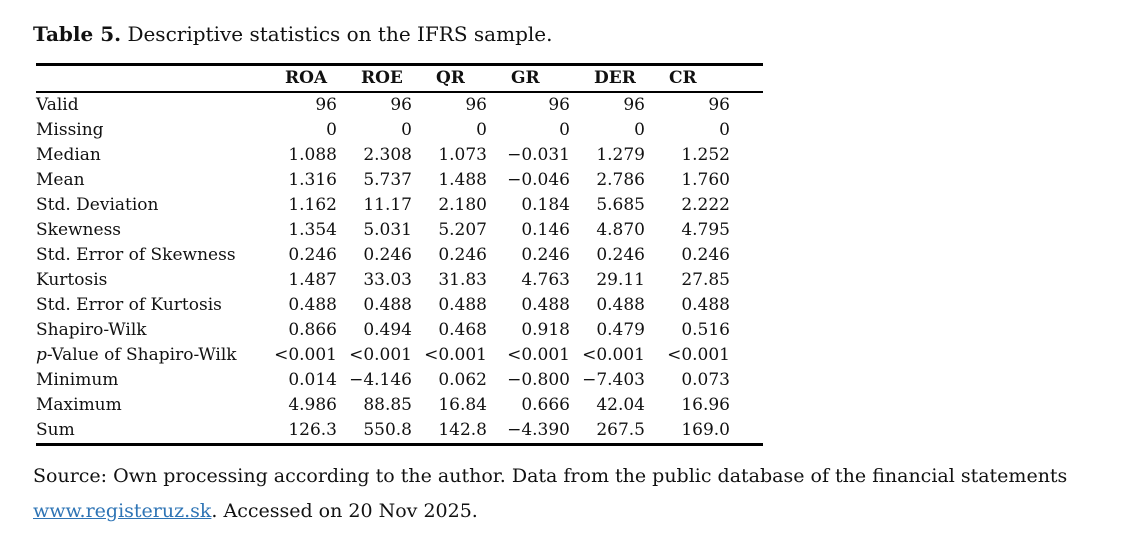 This screenshot has height=552, width=1133. I want to click on cell-value: 2.786, so click(620, 180).